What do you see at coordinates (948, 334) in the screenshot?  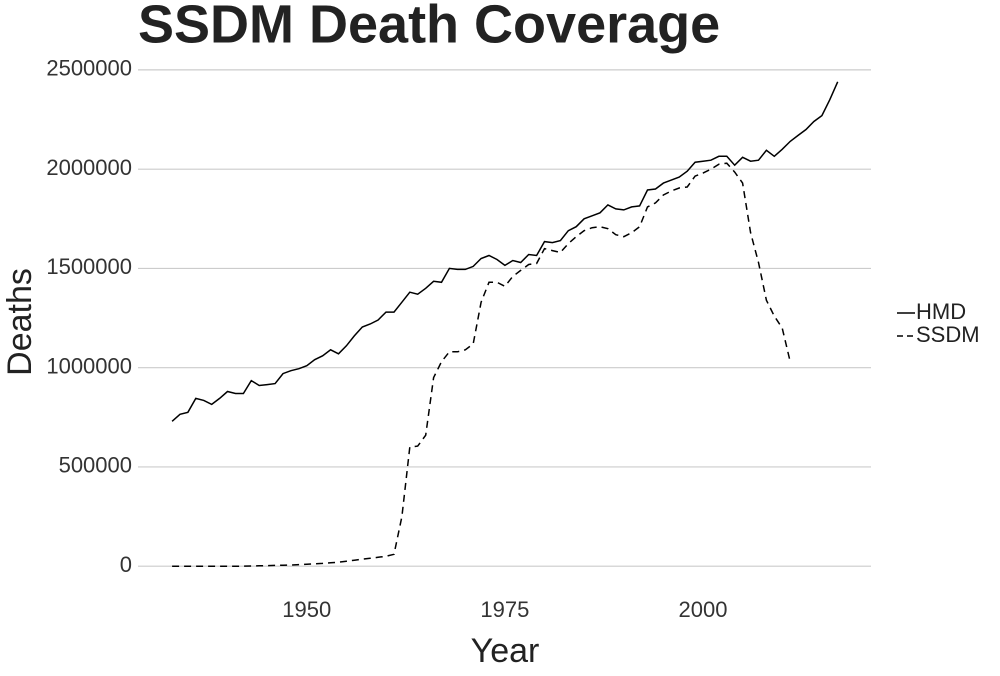 I see `legend-label: SSDM` at bounding box center [948, 334].